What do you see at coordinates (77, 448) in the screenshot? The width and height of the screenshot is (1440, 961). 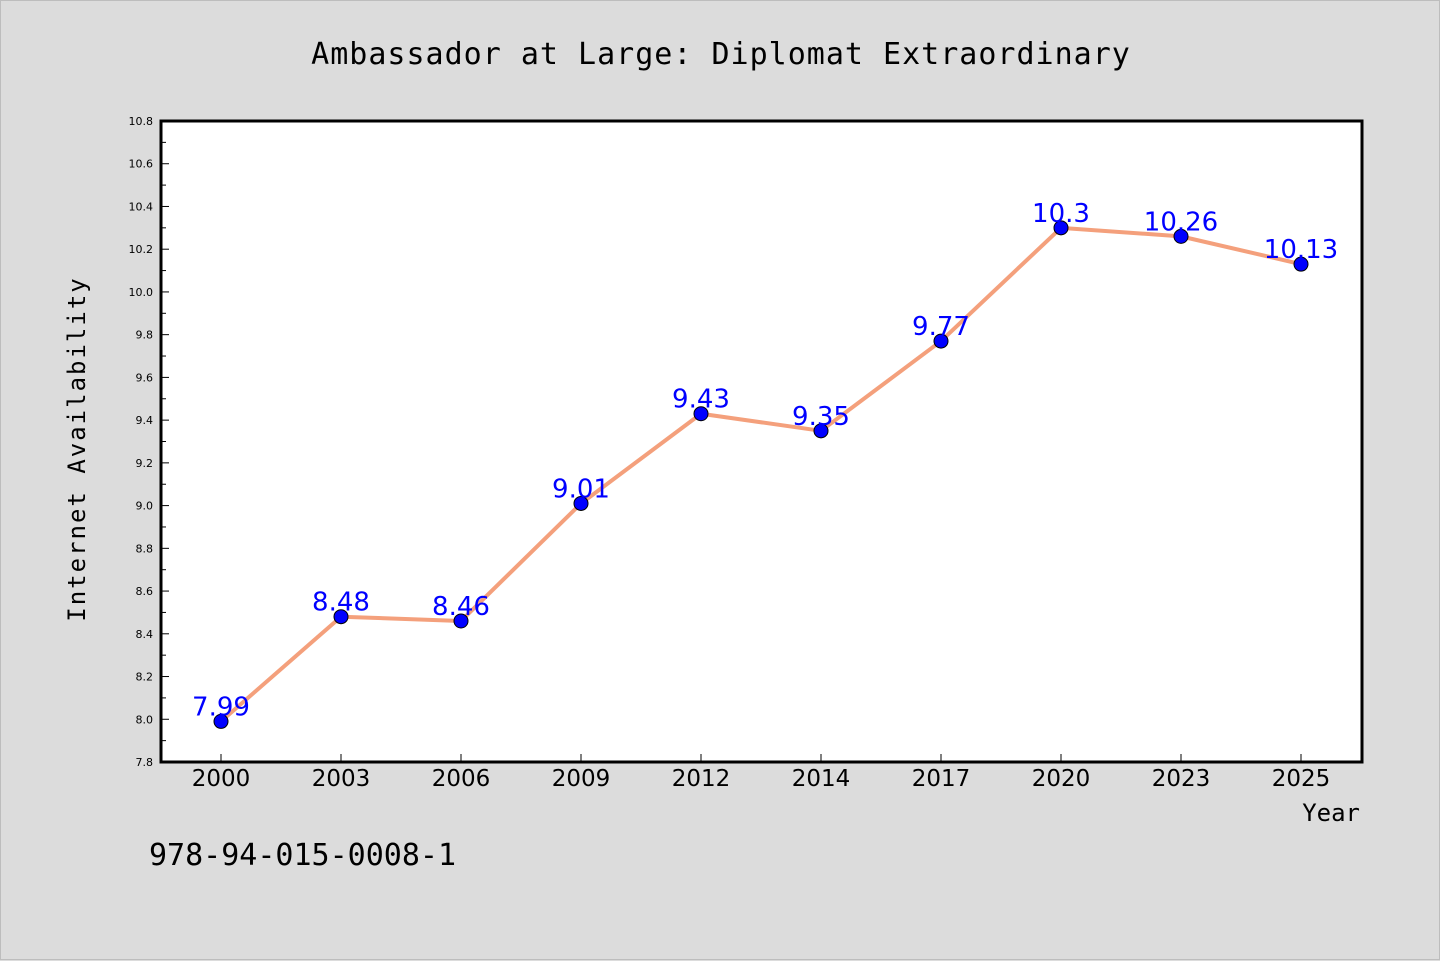 I see `y-axis-label: Internet Availability` at bounding box center [77, 448].